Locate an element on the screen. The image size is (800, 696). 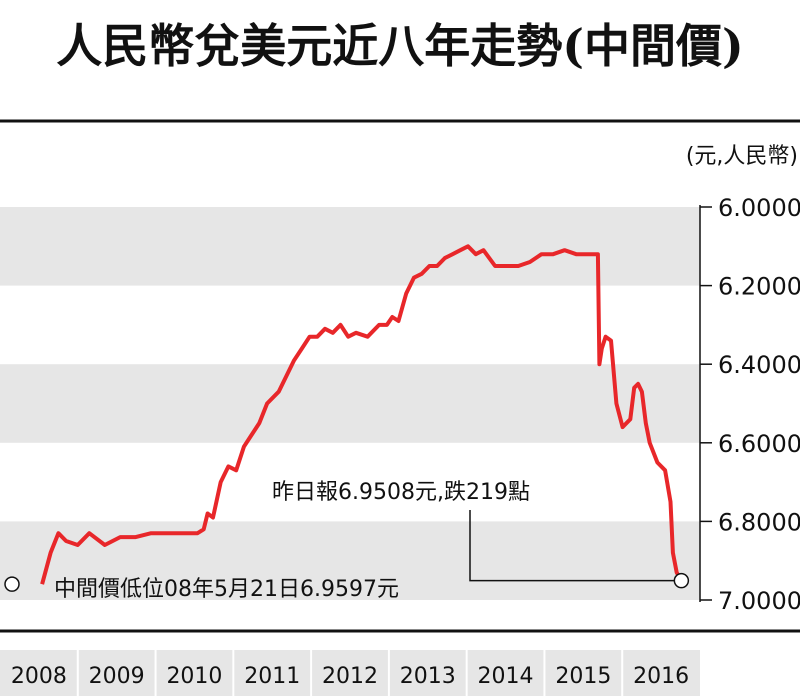
x-axis: 2008 2009 2010 2011 2012 2013 2014 2015 2016 is located at coordinates (400, 662).